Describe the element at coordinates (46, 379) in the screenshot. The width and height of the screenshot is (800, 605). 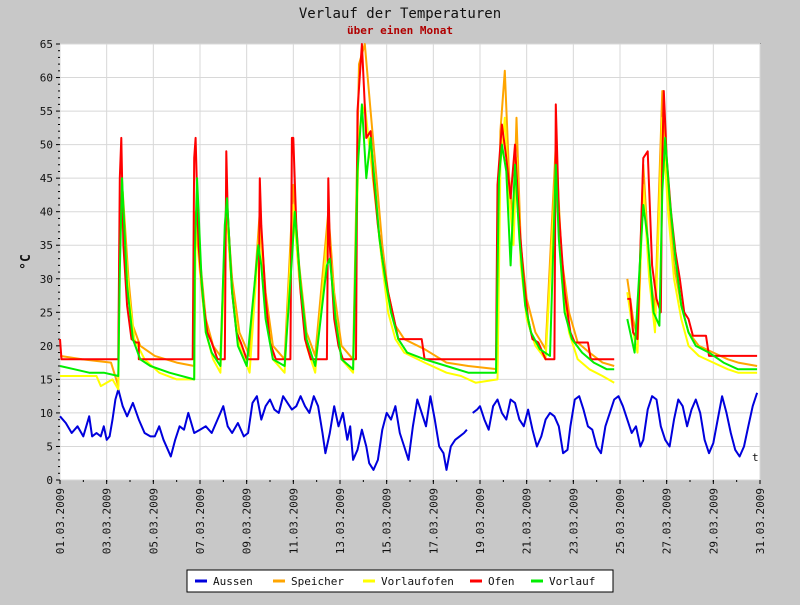
I see `y-tick-label: 15` at that location.